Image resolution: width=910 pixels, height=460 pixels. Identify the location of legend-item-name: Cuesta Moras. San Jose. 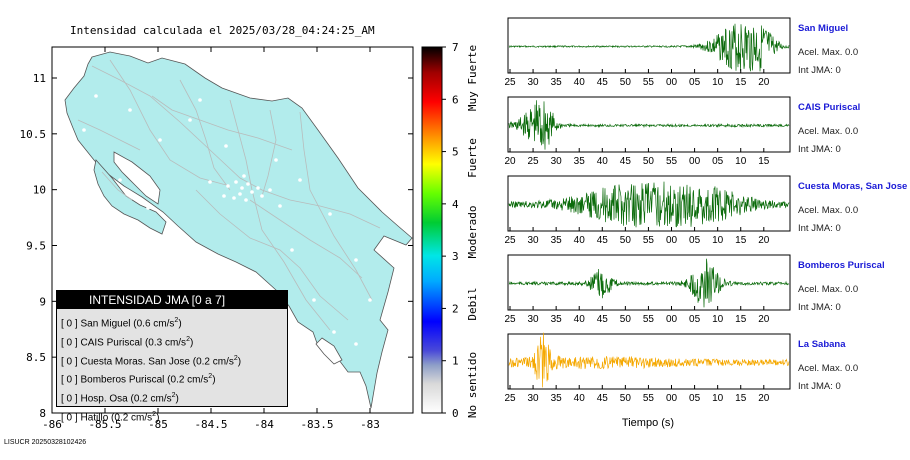
(135, 361).